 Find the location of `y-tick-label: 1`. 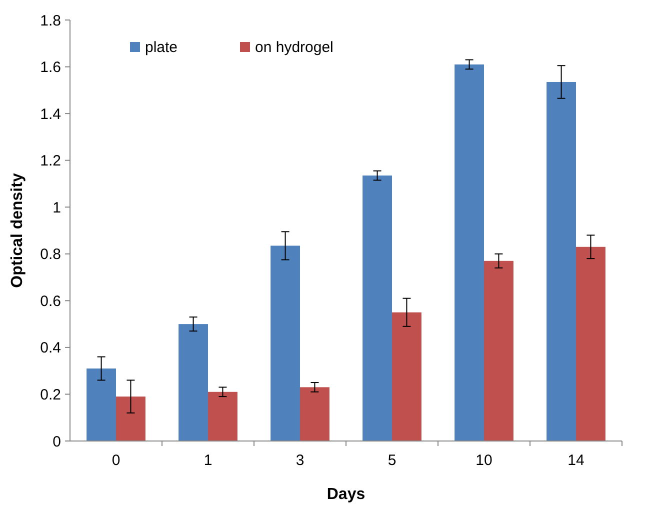

y-tick-label: 1 is located at coordinates (56, 207).